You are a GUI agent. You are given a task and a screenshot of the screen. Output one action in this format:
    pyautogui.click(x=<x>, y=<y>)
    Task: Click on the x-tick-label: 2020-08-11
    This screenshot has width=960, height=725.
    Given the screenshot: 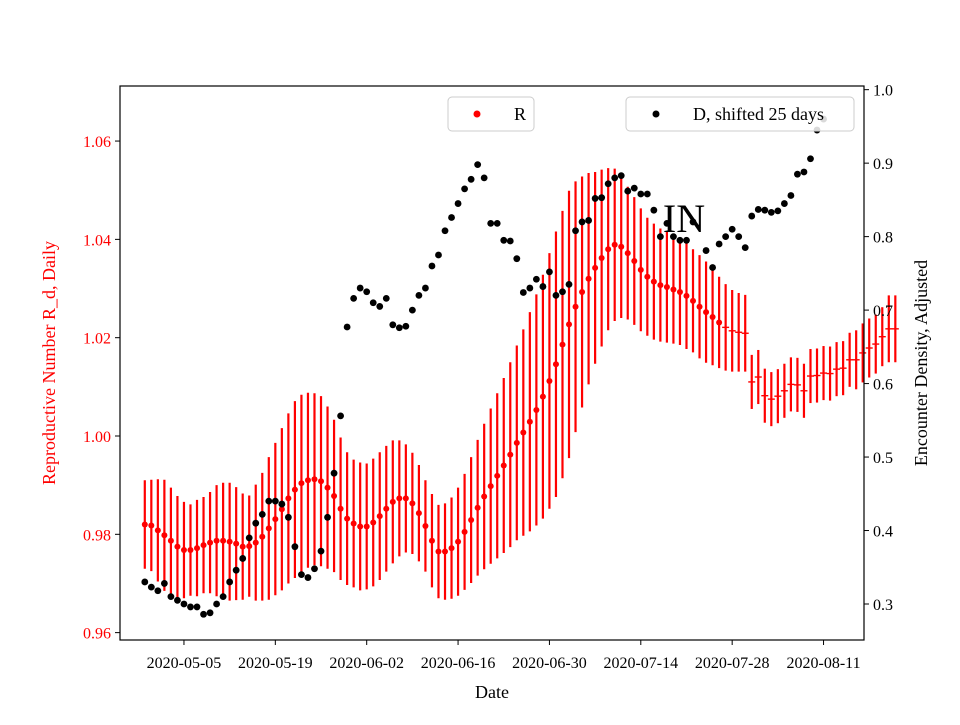 What is the action you would take?
    pyautogui.click(x=824, y=663)
    